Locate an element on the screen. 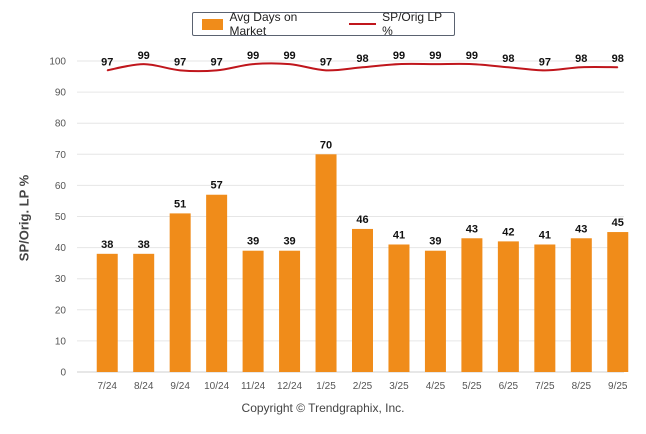 This screenshot has height=434, width=646. y-axis-title: SP/Orig. LP % is located at coordinates (24, 218).